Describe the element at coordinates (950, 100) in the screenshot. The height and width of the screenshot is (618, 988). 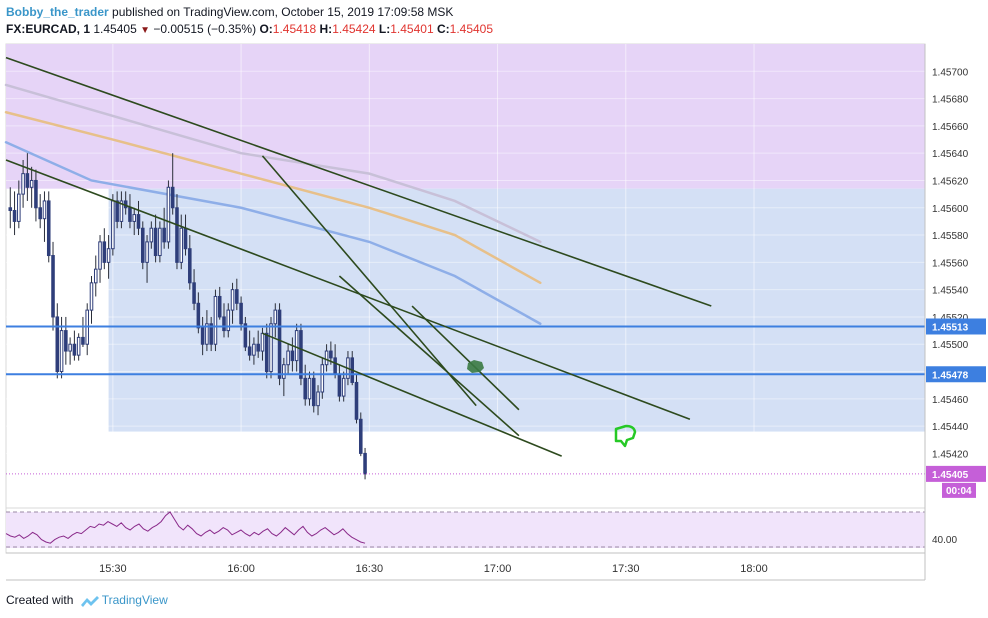
I see `price-tick-label: 1.45680` at that location.